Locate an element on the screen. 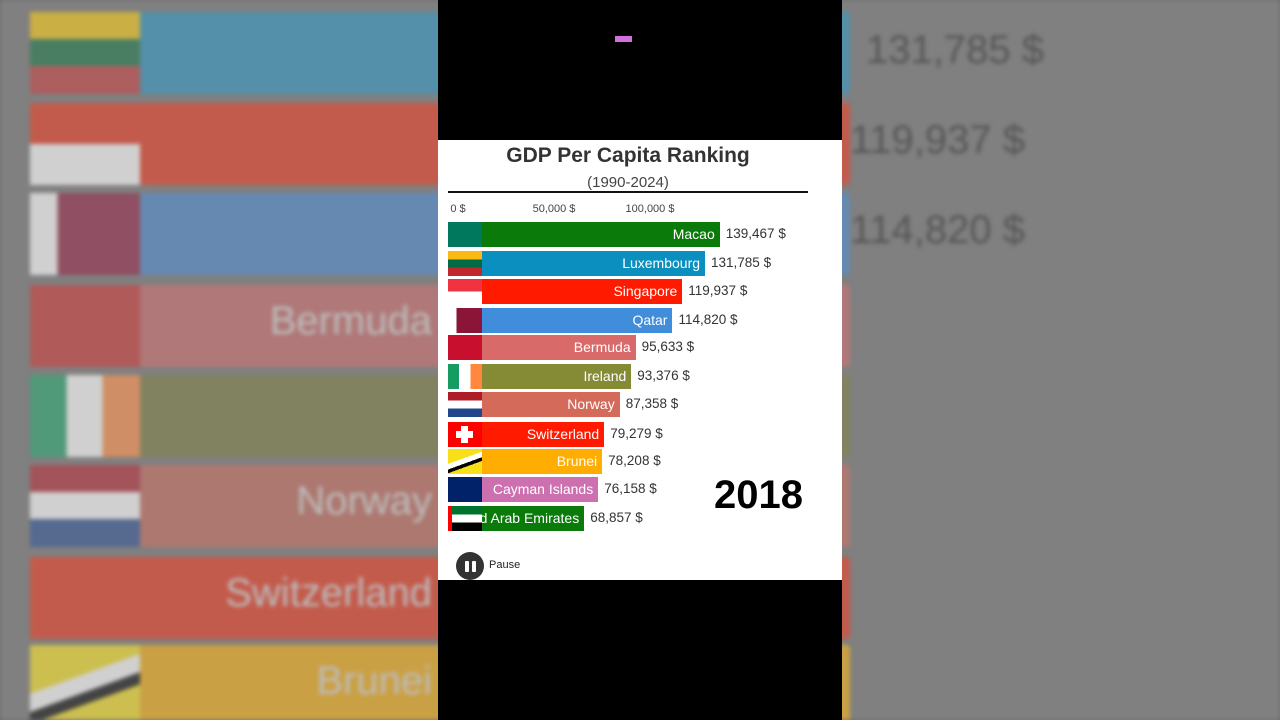 The height and width of the screenshot is (720, 1280). bg-value: 119,937 $ is located at coordinates (937, 140).